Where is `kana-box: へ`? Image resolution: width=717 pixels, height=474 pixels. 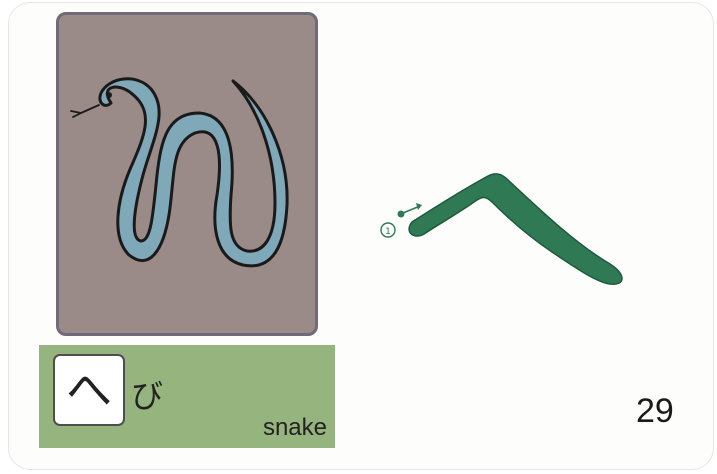
kana-box: へ is located at coordinates (89, 390).